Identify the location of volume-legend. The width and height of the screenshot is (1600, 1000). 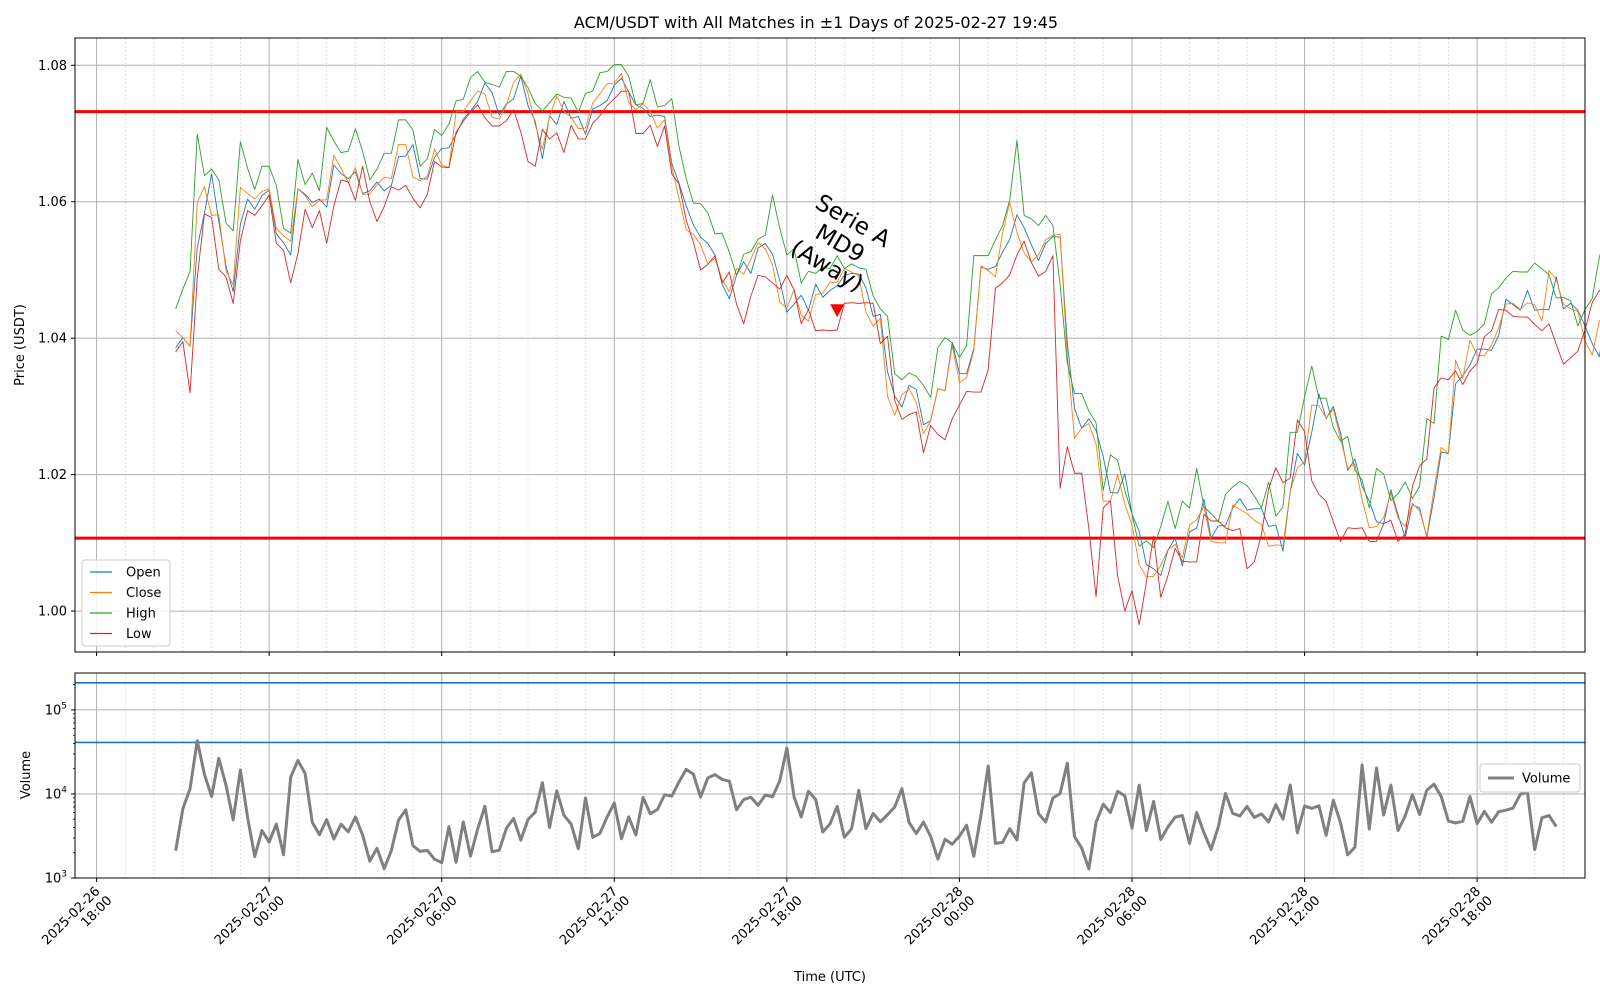
(1530, 778).